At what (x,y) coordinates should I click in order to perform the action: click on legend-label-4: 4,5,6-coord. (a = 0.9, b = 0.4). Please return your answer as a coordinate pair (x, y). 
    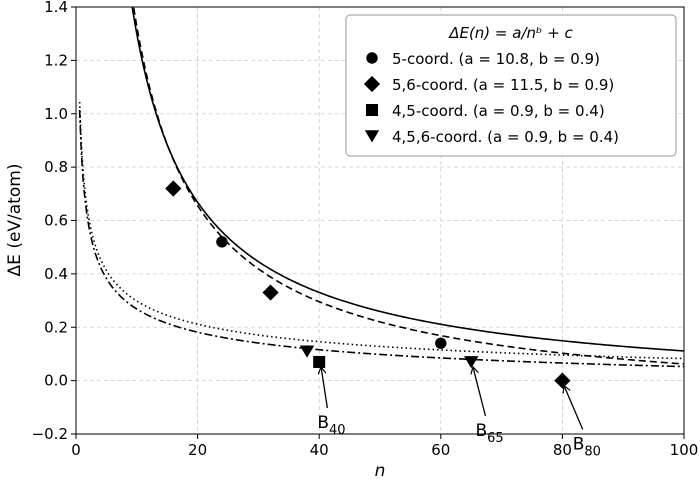
    Looking at the image, I should click on (505, 137).